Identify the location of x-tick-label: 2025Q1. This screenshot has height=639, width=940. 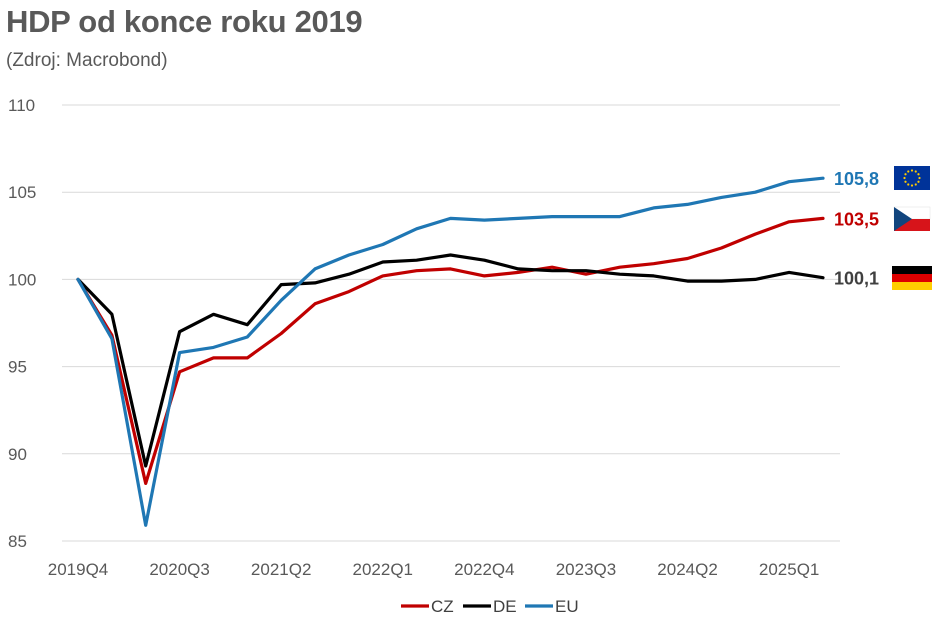
(789, 569).